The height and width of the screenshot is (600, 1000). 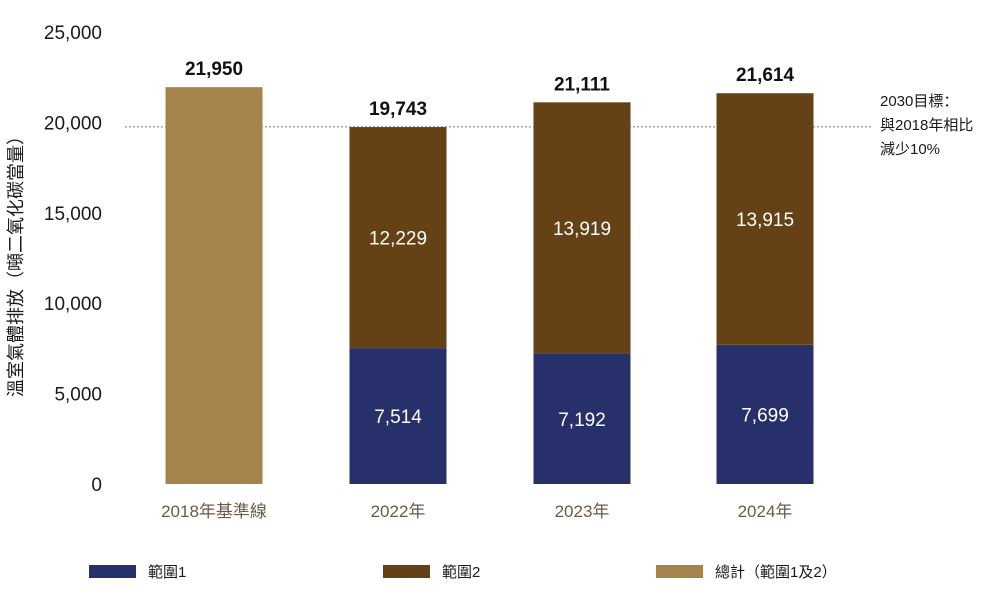 What do you see at coordinates (398, 511) in the screenshot?
I see `x-tick-label: 2022年` at bounding box center [398, 511].